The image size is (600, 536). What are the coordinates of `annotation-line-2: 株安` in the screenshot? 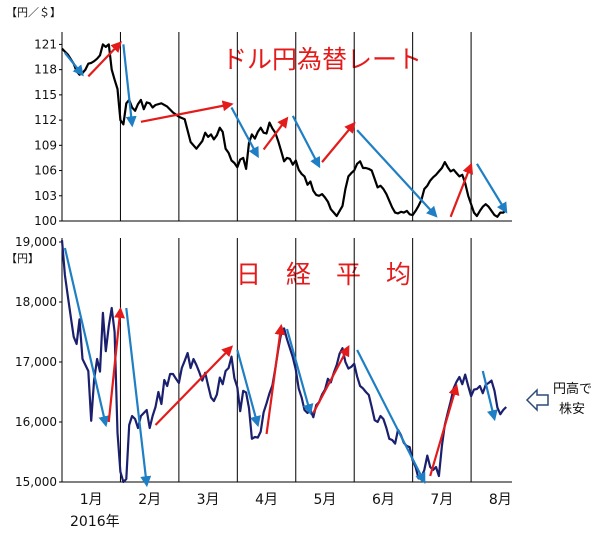 It's located at (572, 409).